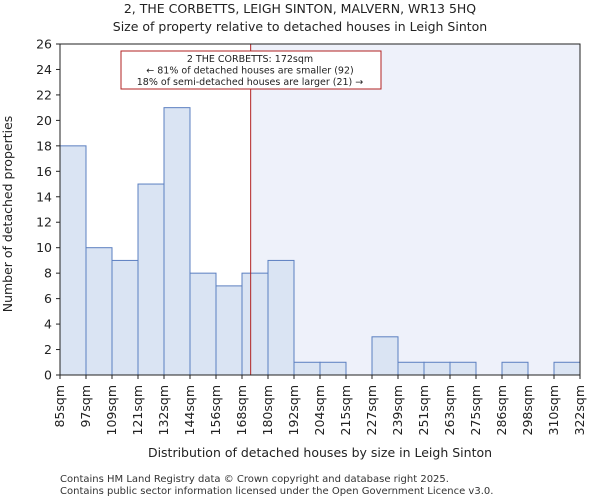 The width and height of the screenshot is (600, 500). I want to click on x-tick-label: 109sqm, so click(111, 410).